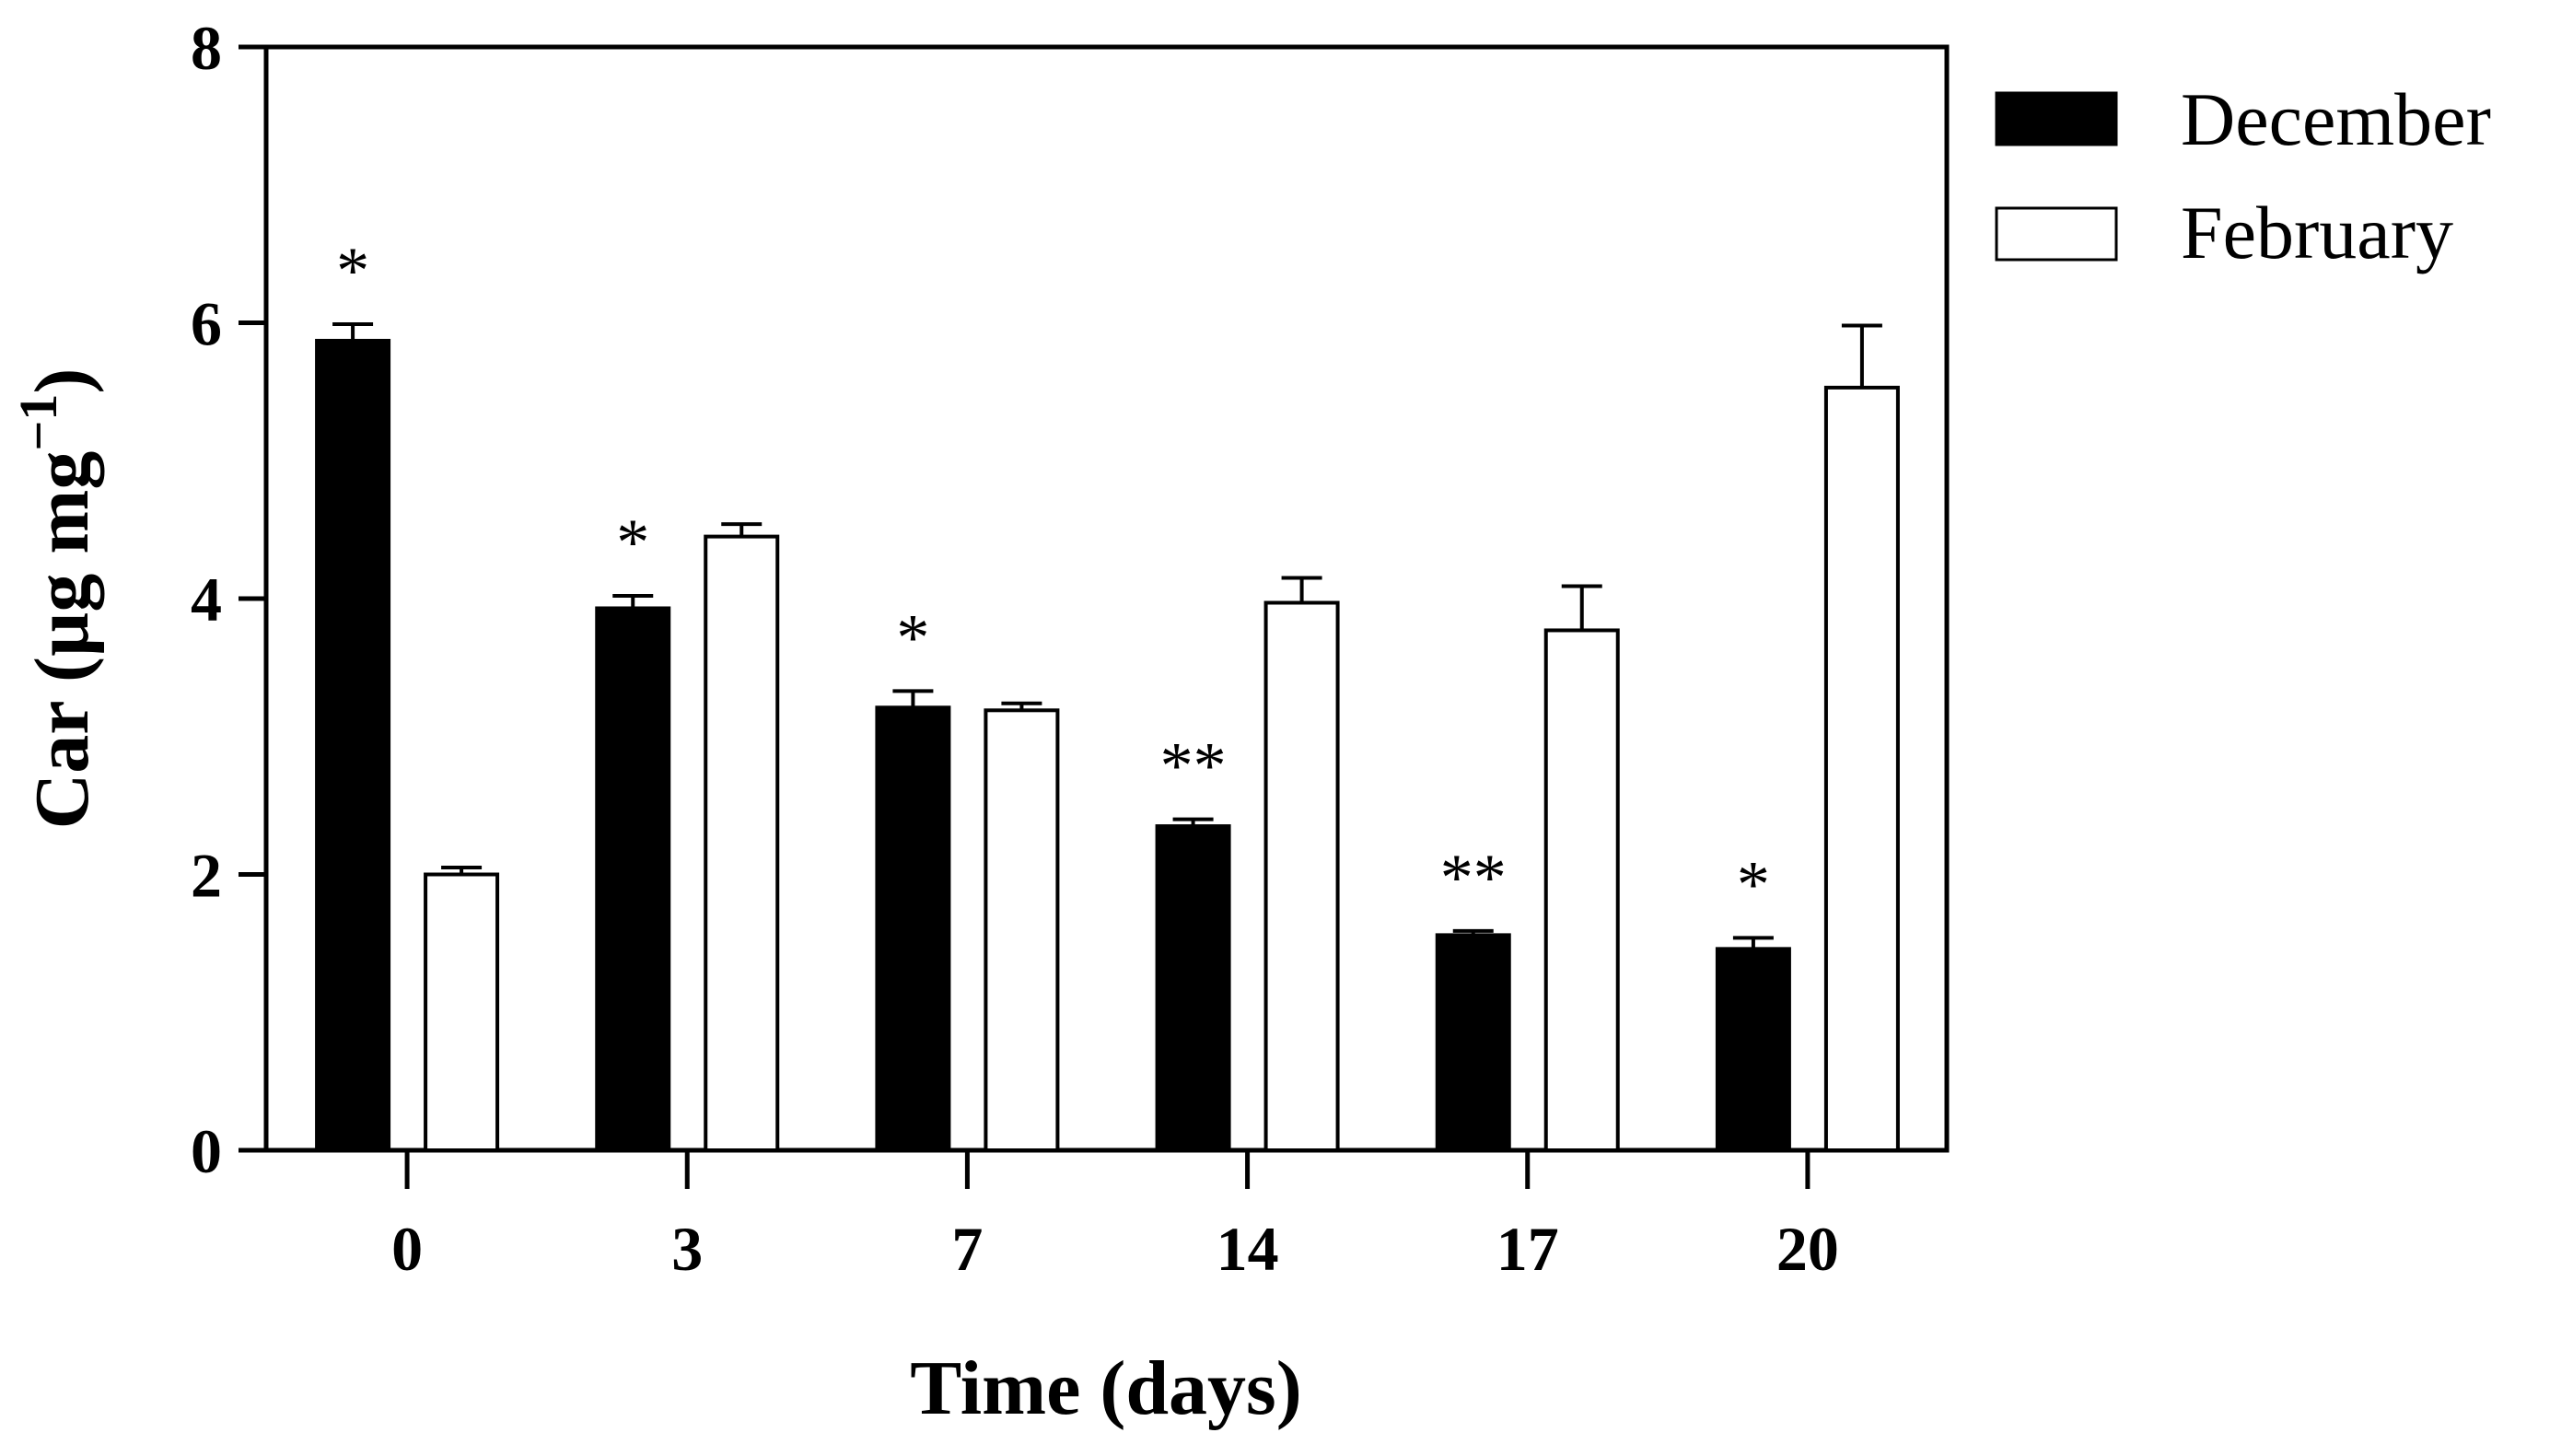  I want to click on x-axis-title: Time (days), so click(1105, 1388).